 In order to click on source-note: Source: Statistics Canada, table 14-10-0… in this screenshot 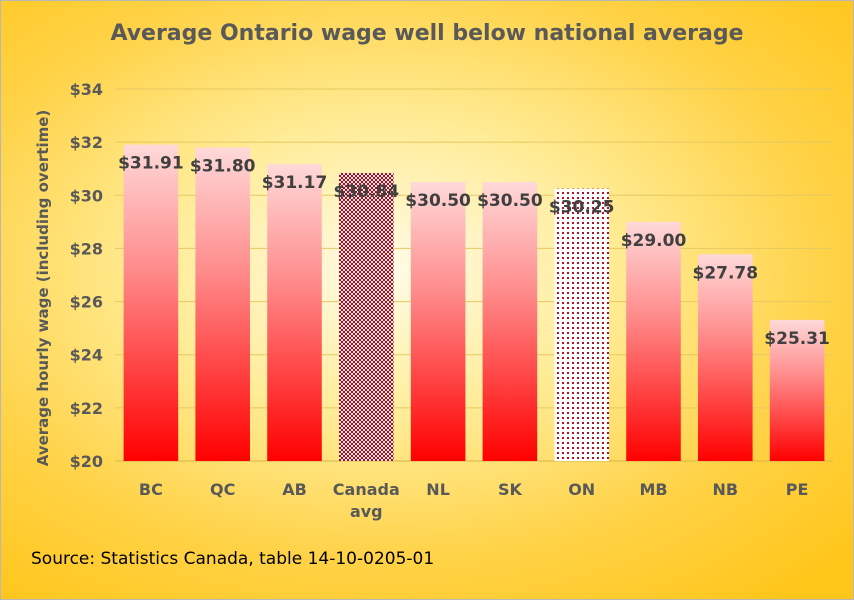, I will do `click(233, 559)`.